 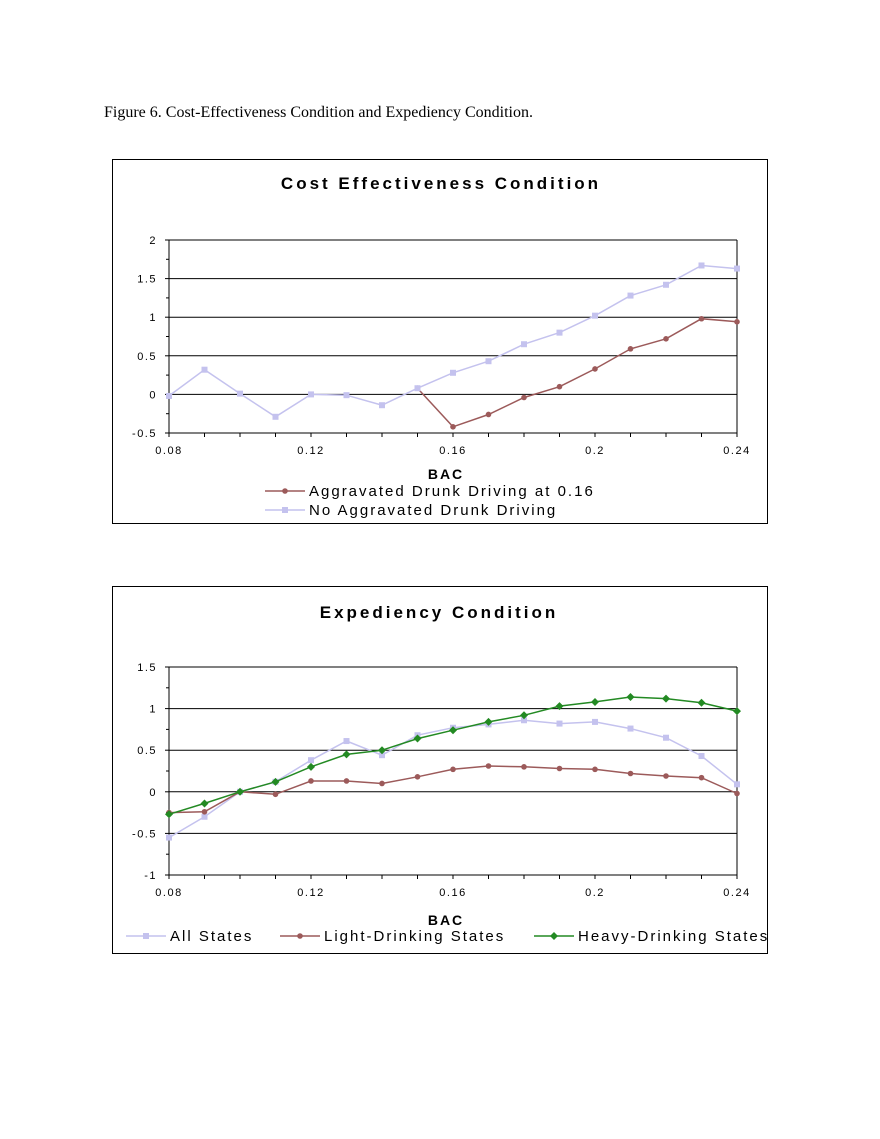 What do you see at coordinates (414, 936) in the screenshot?
I see `legend-label: Light-Drinking States` at bounding box center [414, 936].